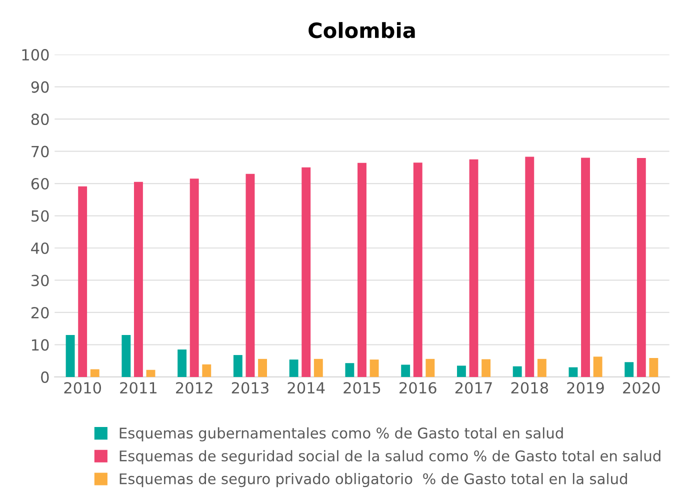 Image resolution: width=683 pixels, height=496 pixels. I want to click on x-tick-label: 2011, so click(138, 388).